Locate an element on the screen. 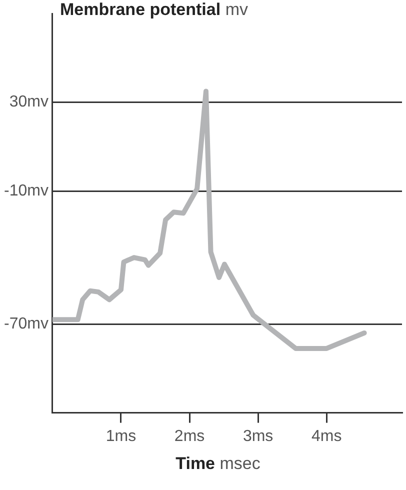 The width and height of the screenshot is (406, 490). x-tick-label: 2ms is located at coordinates (189, 436).